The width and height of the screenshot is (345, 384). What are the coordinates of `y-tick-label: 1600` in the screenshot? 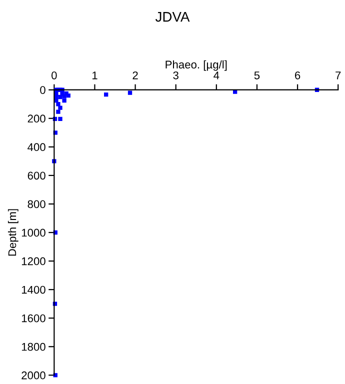 It's located at (34, 318).